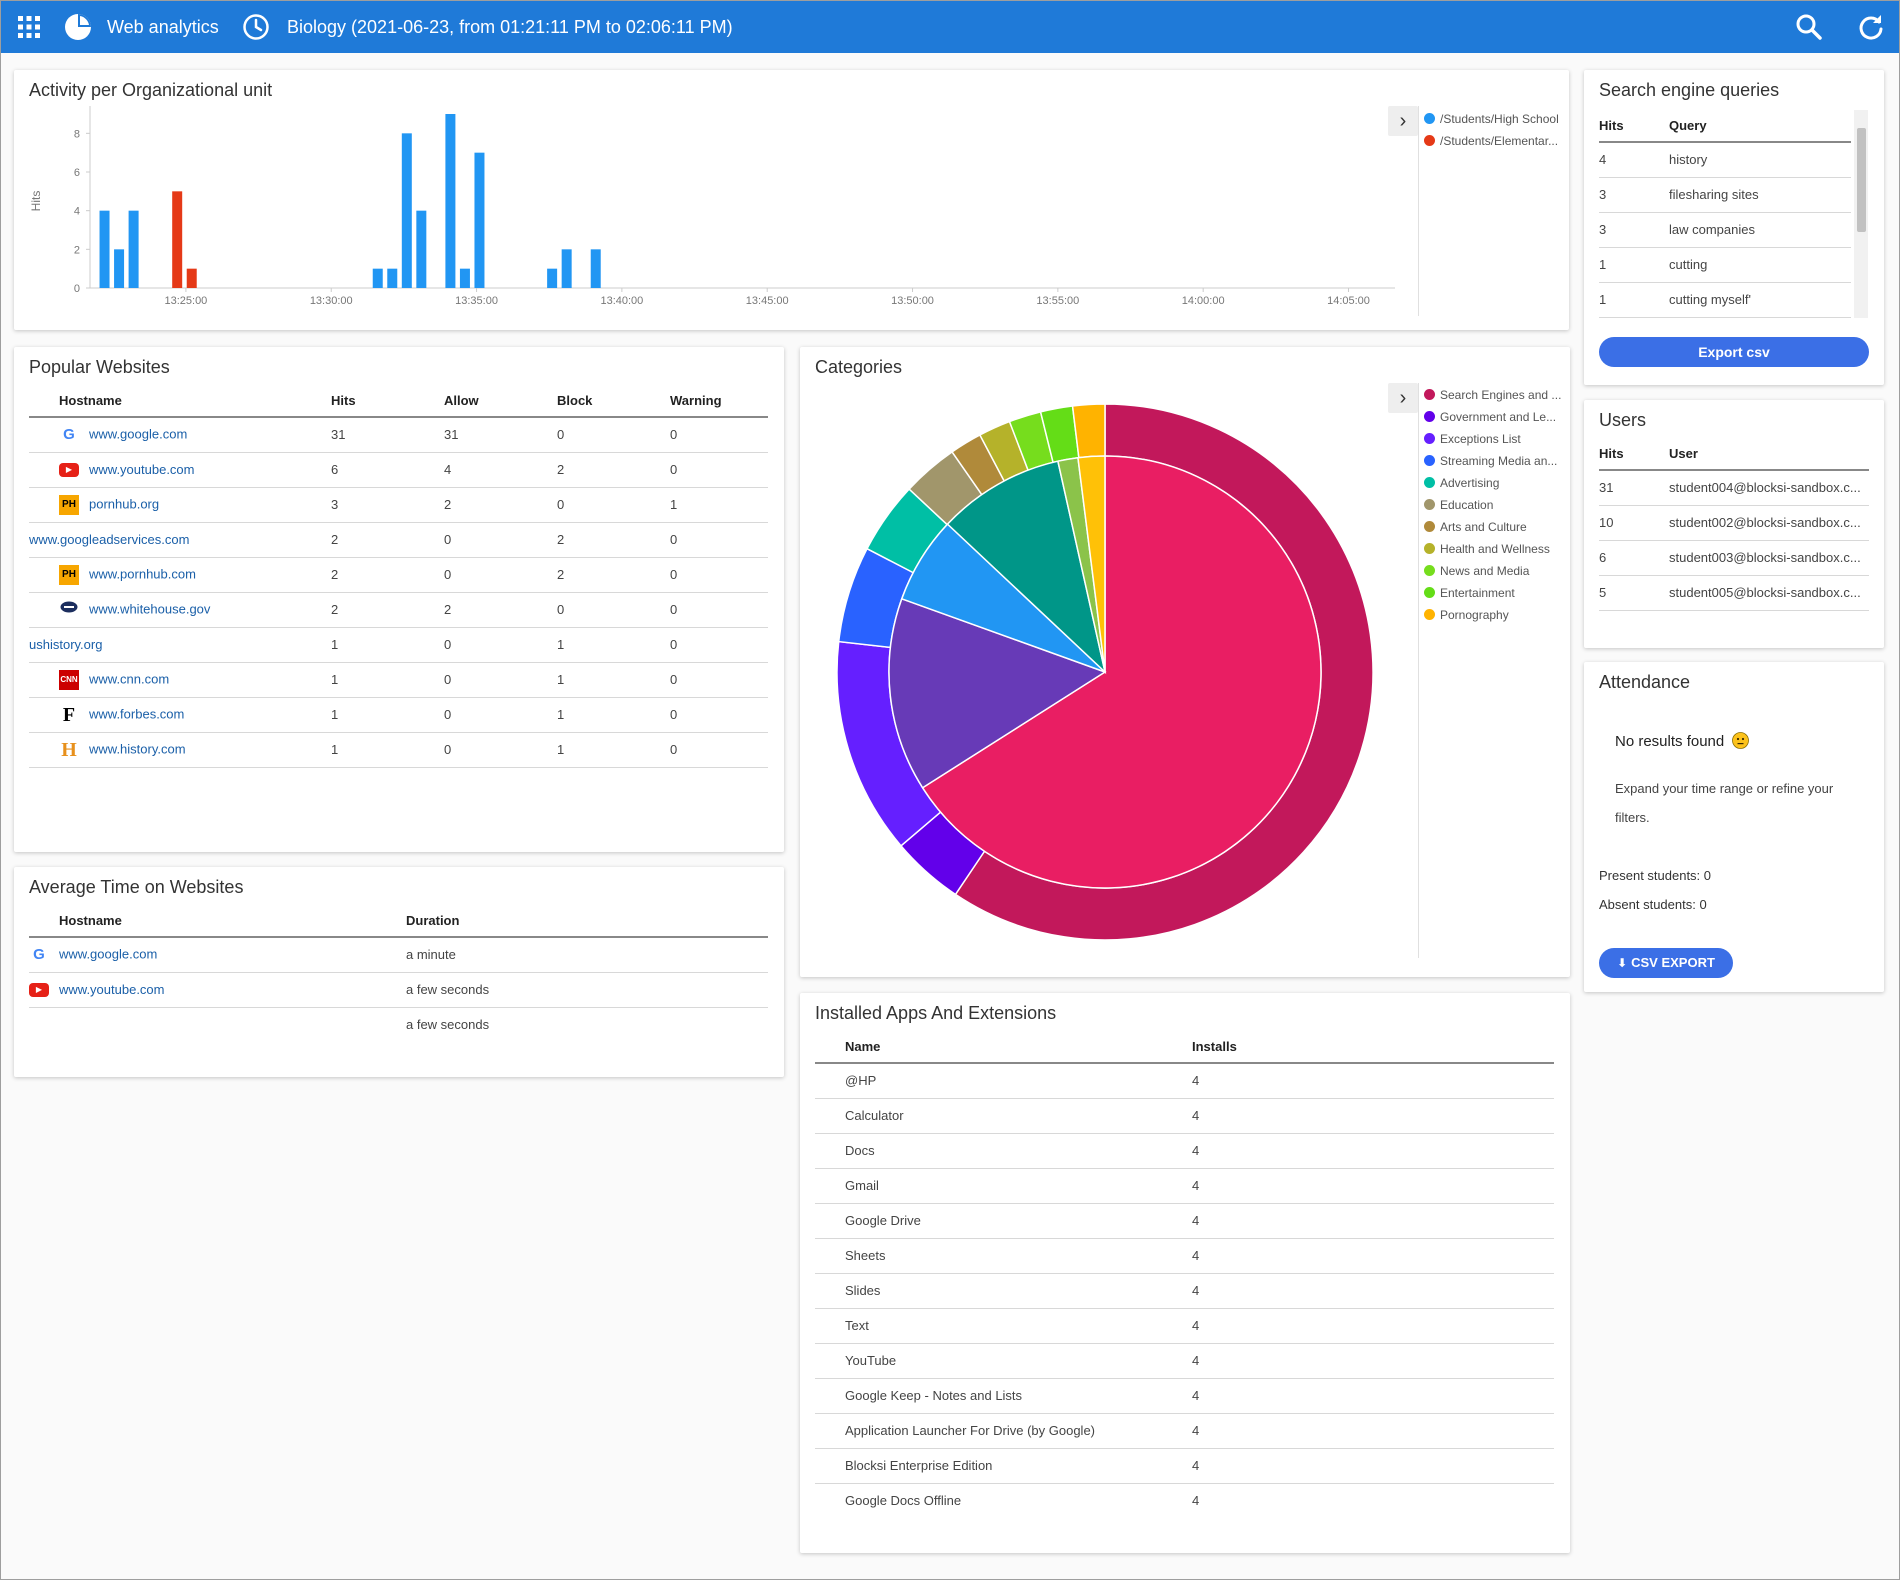  What do you see at coordinates (500, 401) in the screenshot?
I see `col-allow: Allow` at bounding box center [500, 401].